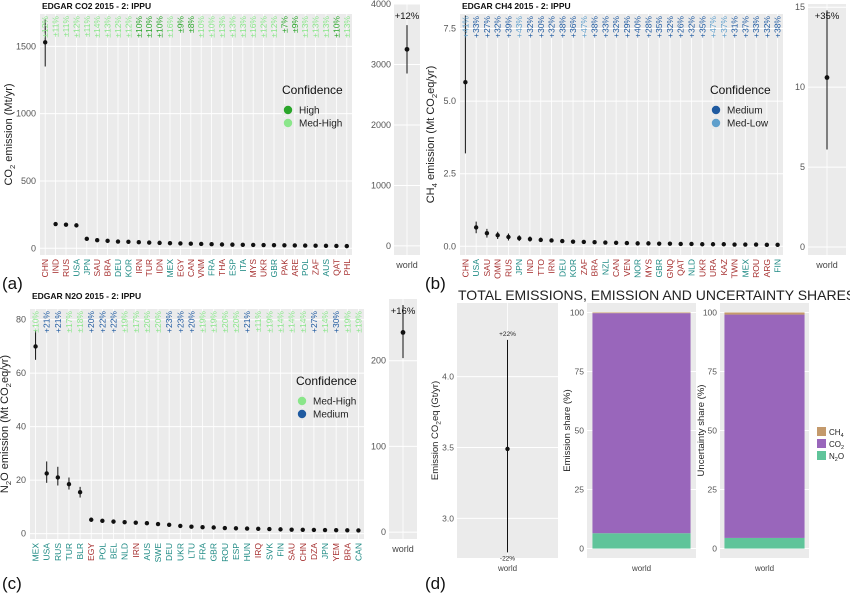  I want to click on uncertainty-label: ±11%, so click(66, 26).